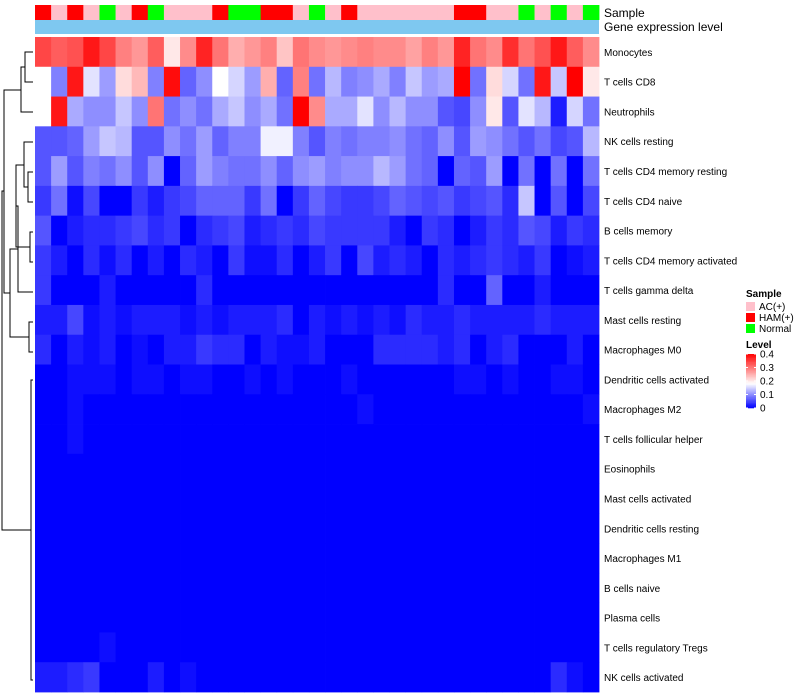  I want to click on annotation-labels: Sample Gene expression level, so click(663, 20).